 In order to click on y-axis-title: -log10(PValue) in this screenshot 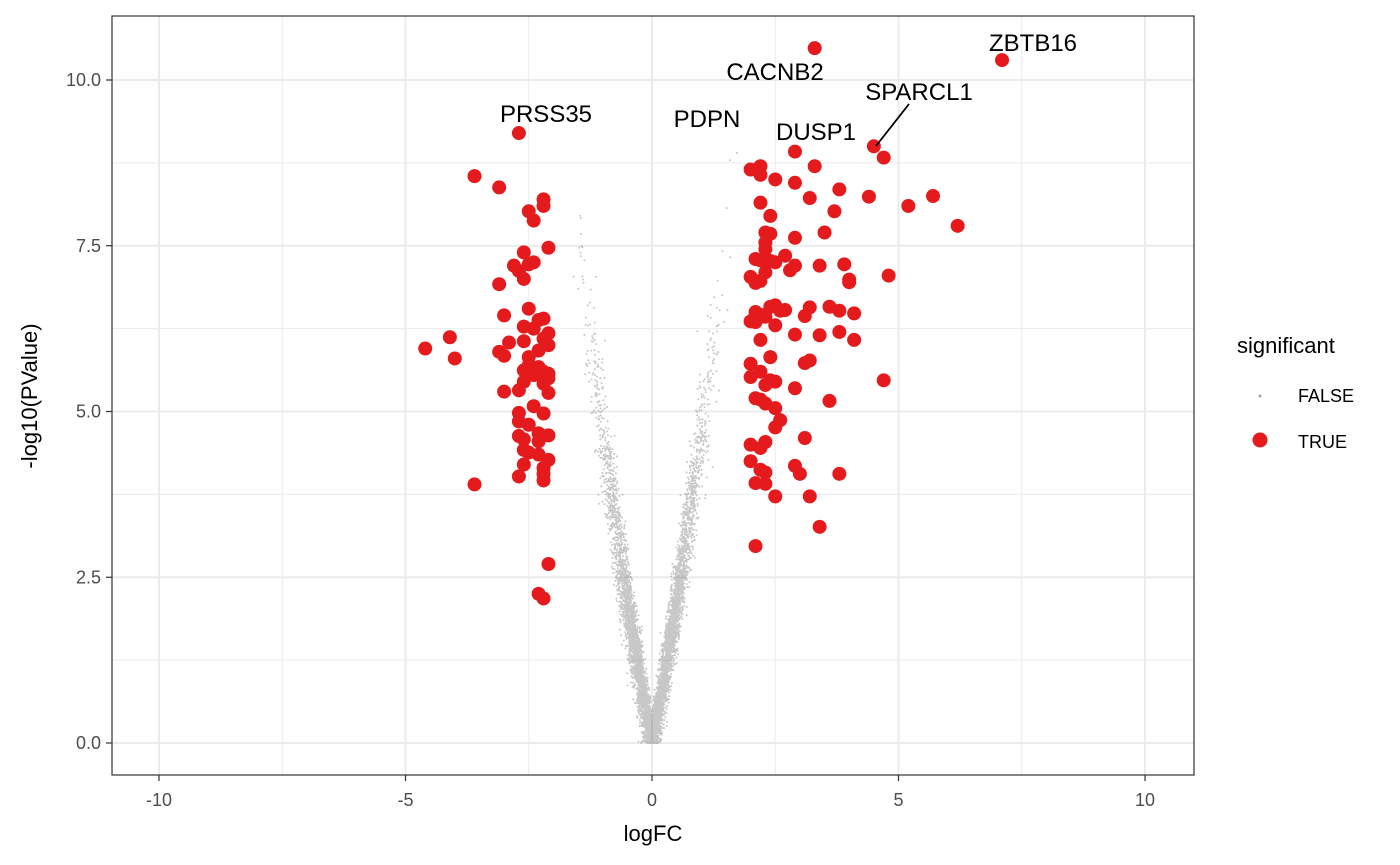, I will do `click(29, 395)`.